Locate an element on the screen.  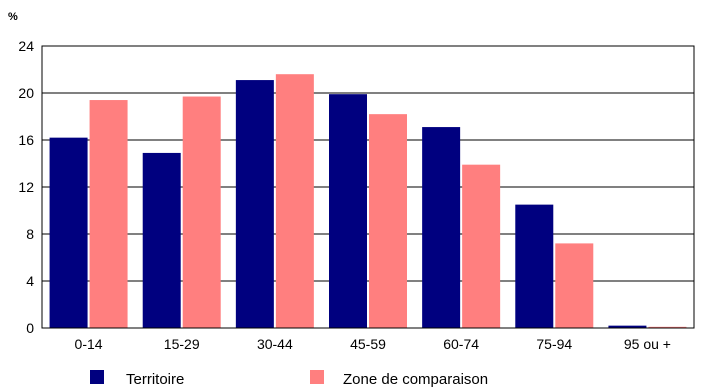
x-tick-label: 0-14 is located at coordinates (89, 344).